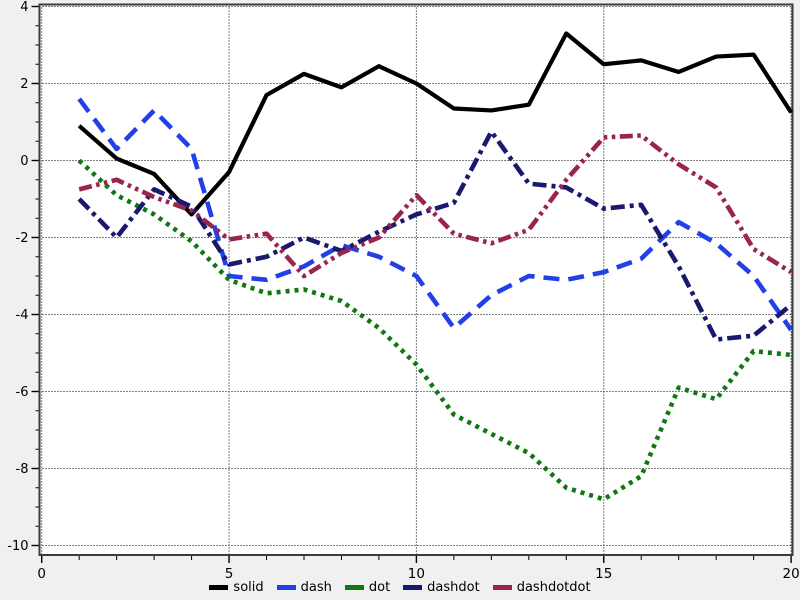  What do you see at coordinates (24, 7) in the screenshot?
I see `y-tick-label: 4` at bounding box center [24, 7].